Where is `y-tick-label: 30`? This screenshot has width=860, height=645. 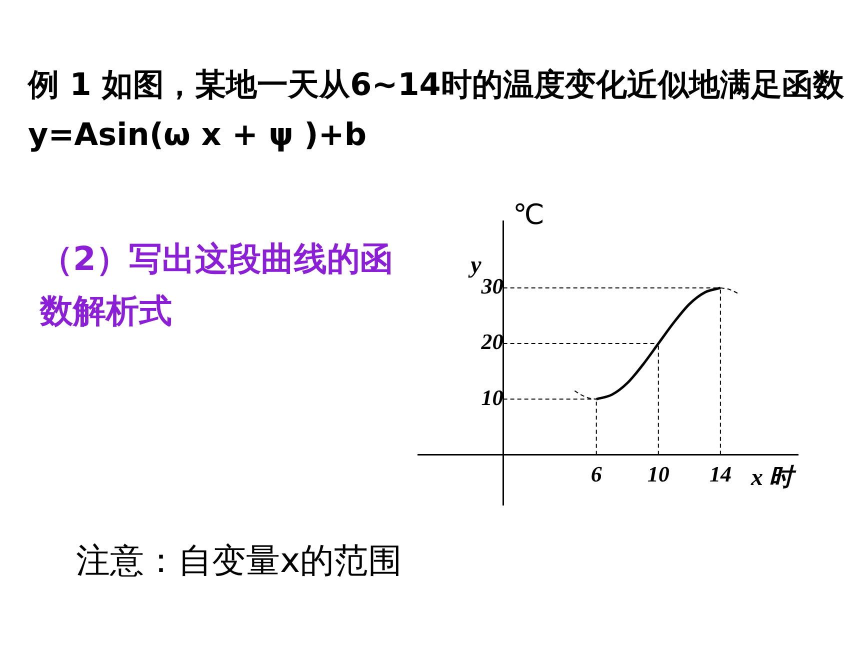
y-tick-label: 30 is located at coordinates (492, 286).